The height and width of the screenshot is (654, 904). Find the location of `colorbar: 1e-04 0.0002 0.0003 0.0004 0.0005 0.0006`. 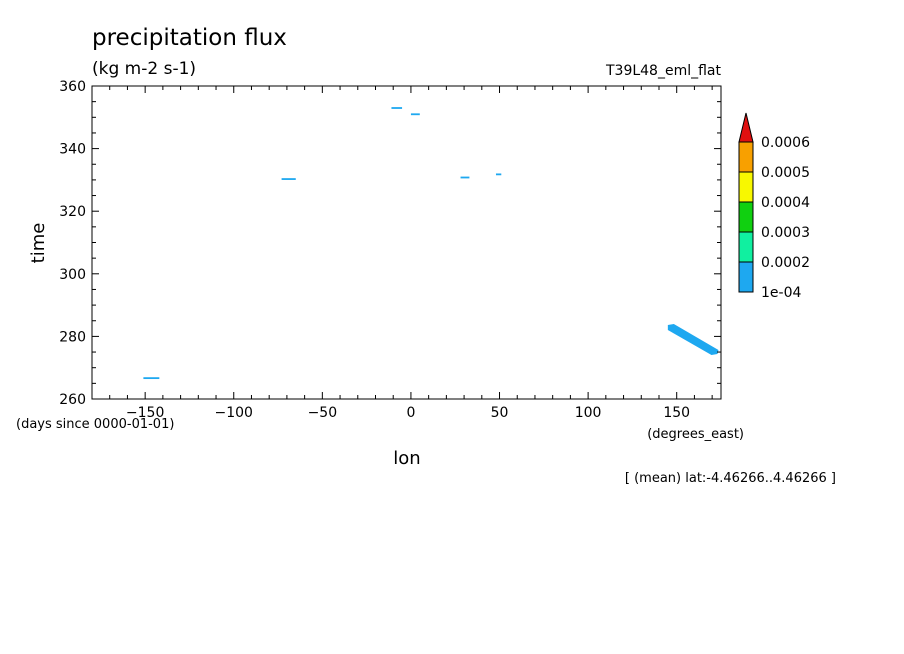

colorbar: 1e-04 0.0002 0.0003 0.0004 0.0005 0.0006 is located at coordinates (774, 206).